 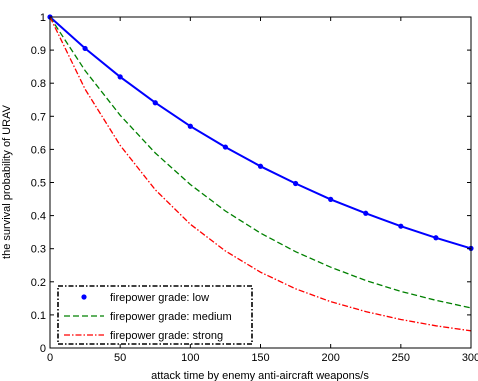 I want to click on y-tick-label: 0.4, so click(x=38, y=217).